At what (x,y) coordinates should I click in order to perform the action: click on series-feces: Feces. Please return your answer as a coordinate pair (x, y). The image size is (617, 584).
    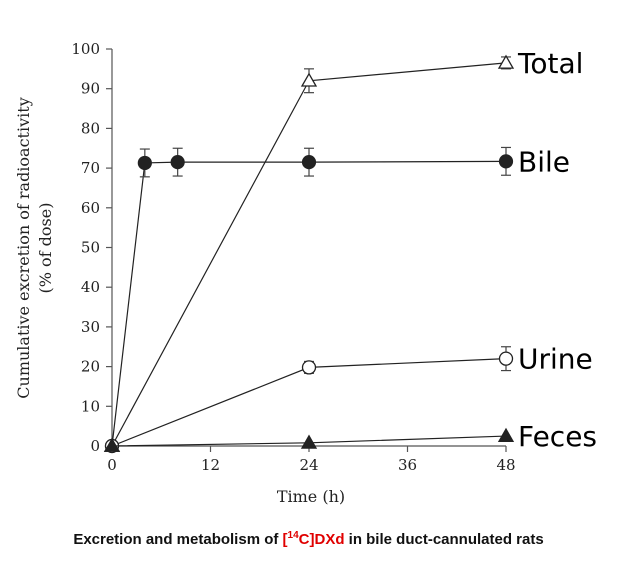
    Looking at the image, I should click on (350, 436).